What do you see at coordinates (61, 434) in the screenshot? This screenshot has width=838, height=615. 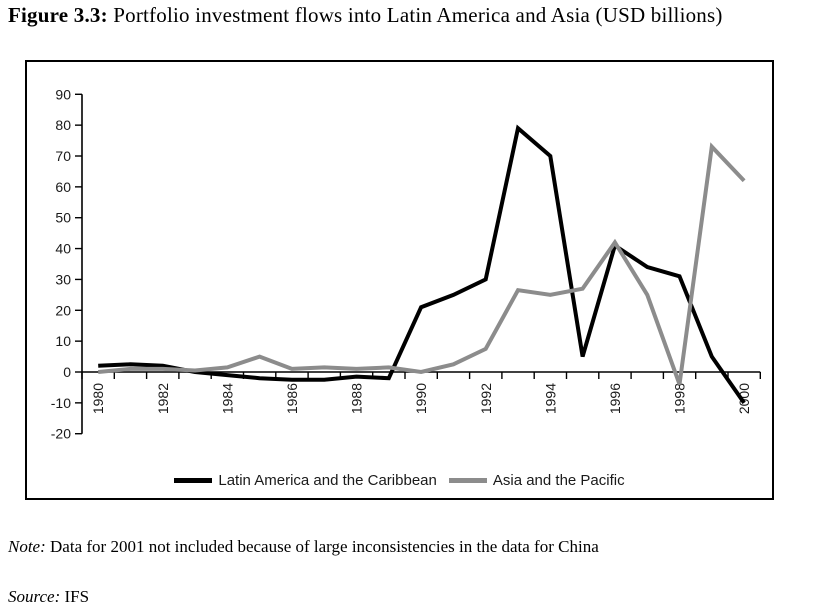 I see `y-axis-tick-label: -20` at bounding box center [61, 434].